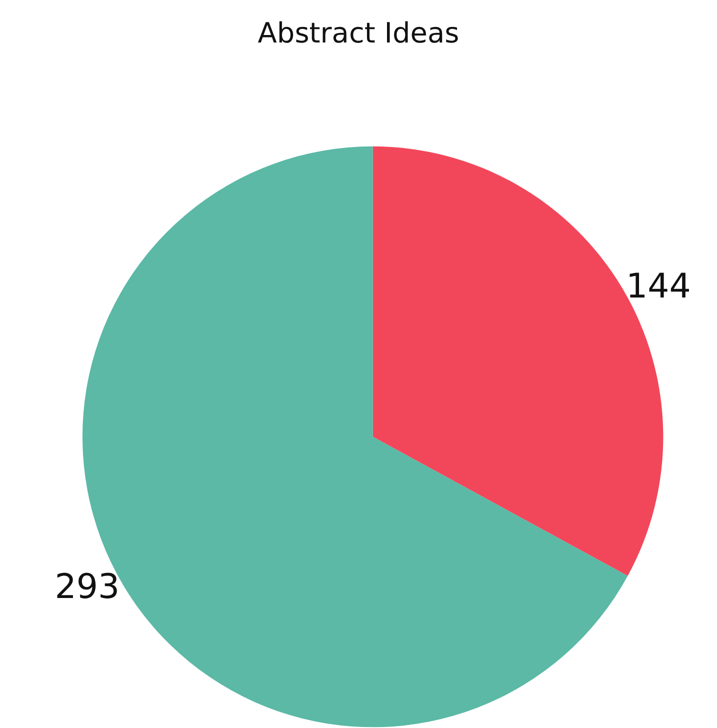 This screenshot has height=728, width=717. Describe the element at coordinates (87, 587) in the screenshot. I see `data-label: 293` at that location.